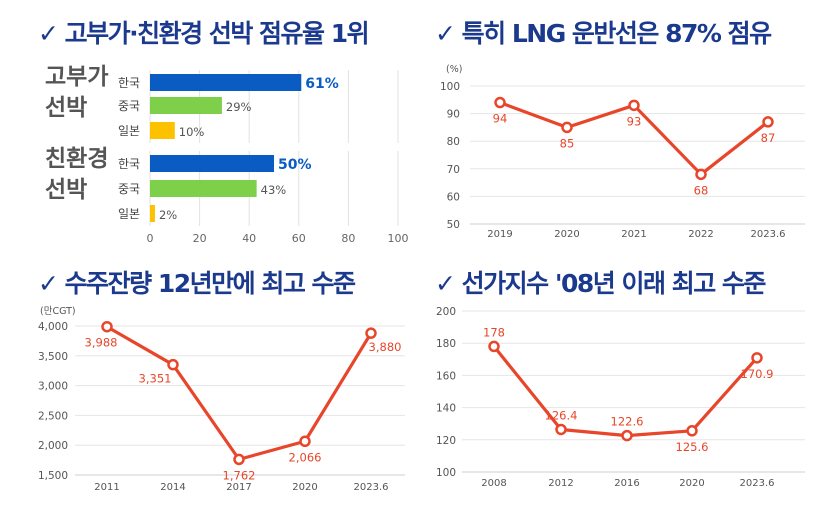 This screenshot has height=513, width=815. What do you see at coordinates (204, 33) in the screenshot?
I see `chart-title-market-share: ✓ 고부가·친환경 선박 점유율 1위` at bounding box center [204, 33].